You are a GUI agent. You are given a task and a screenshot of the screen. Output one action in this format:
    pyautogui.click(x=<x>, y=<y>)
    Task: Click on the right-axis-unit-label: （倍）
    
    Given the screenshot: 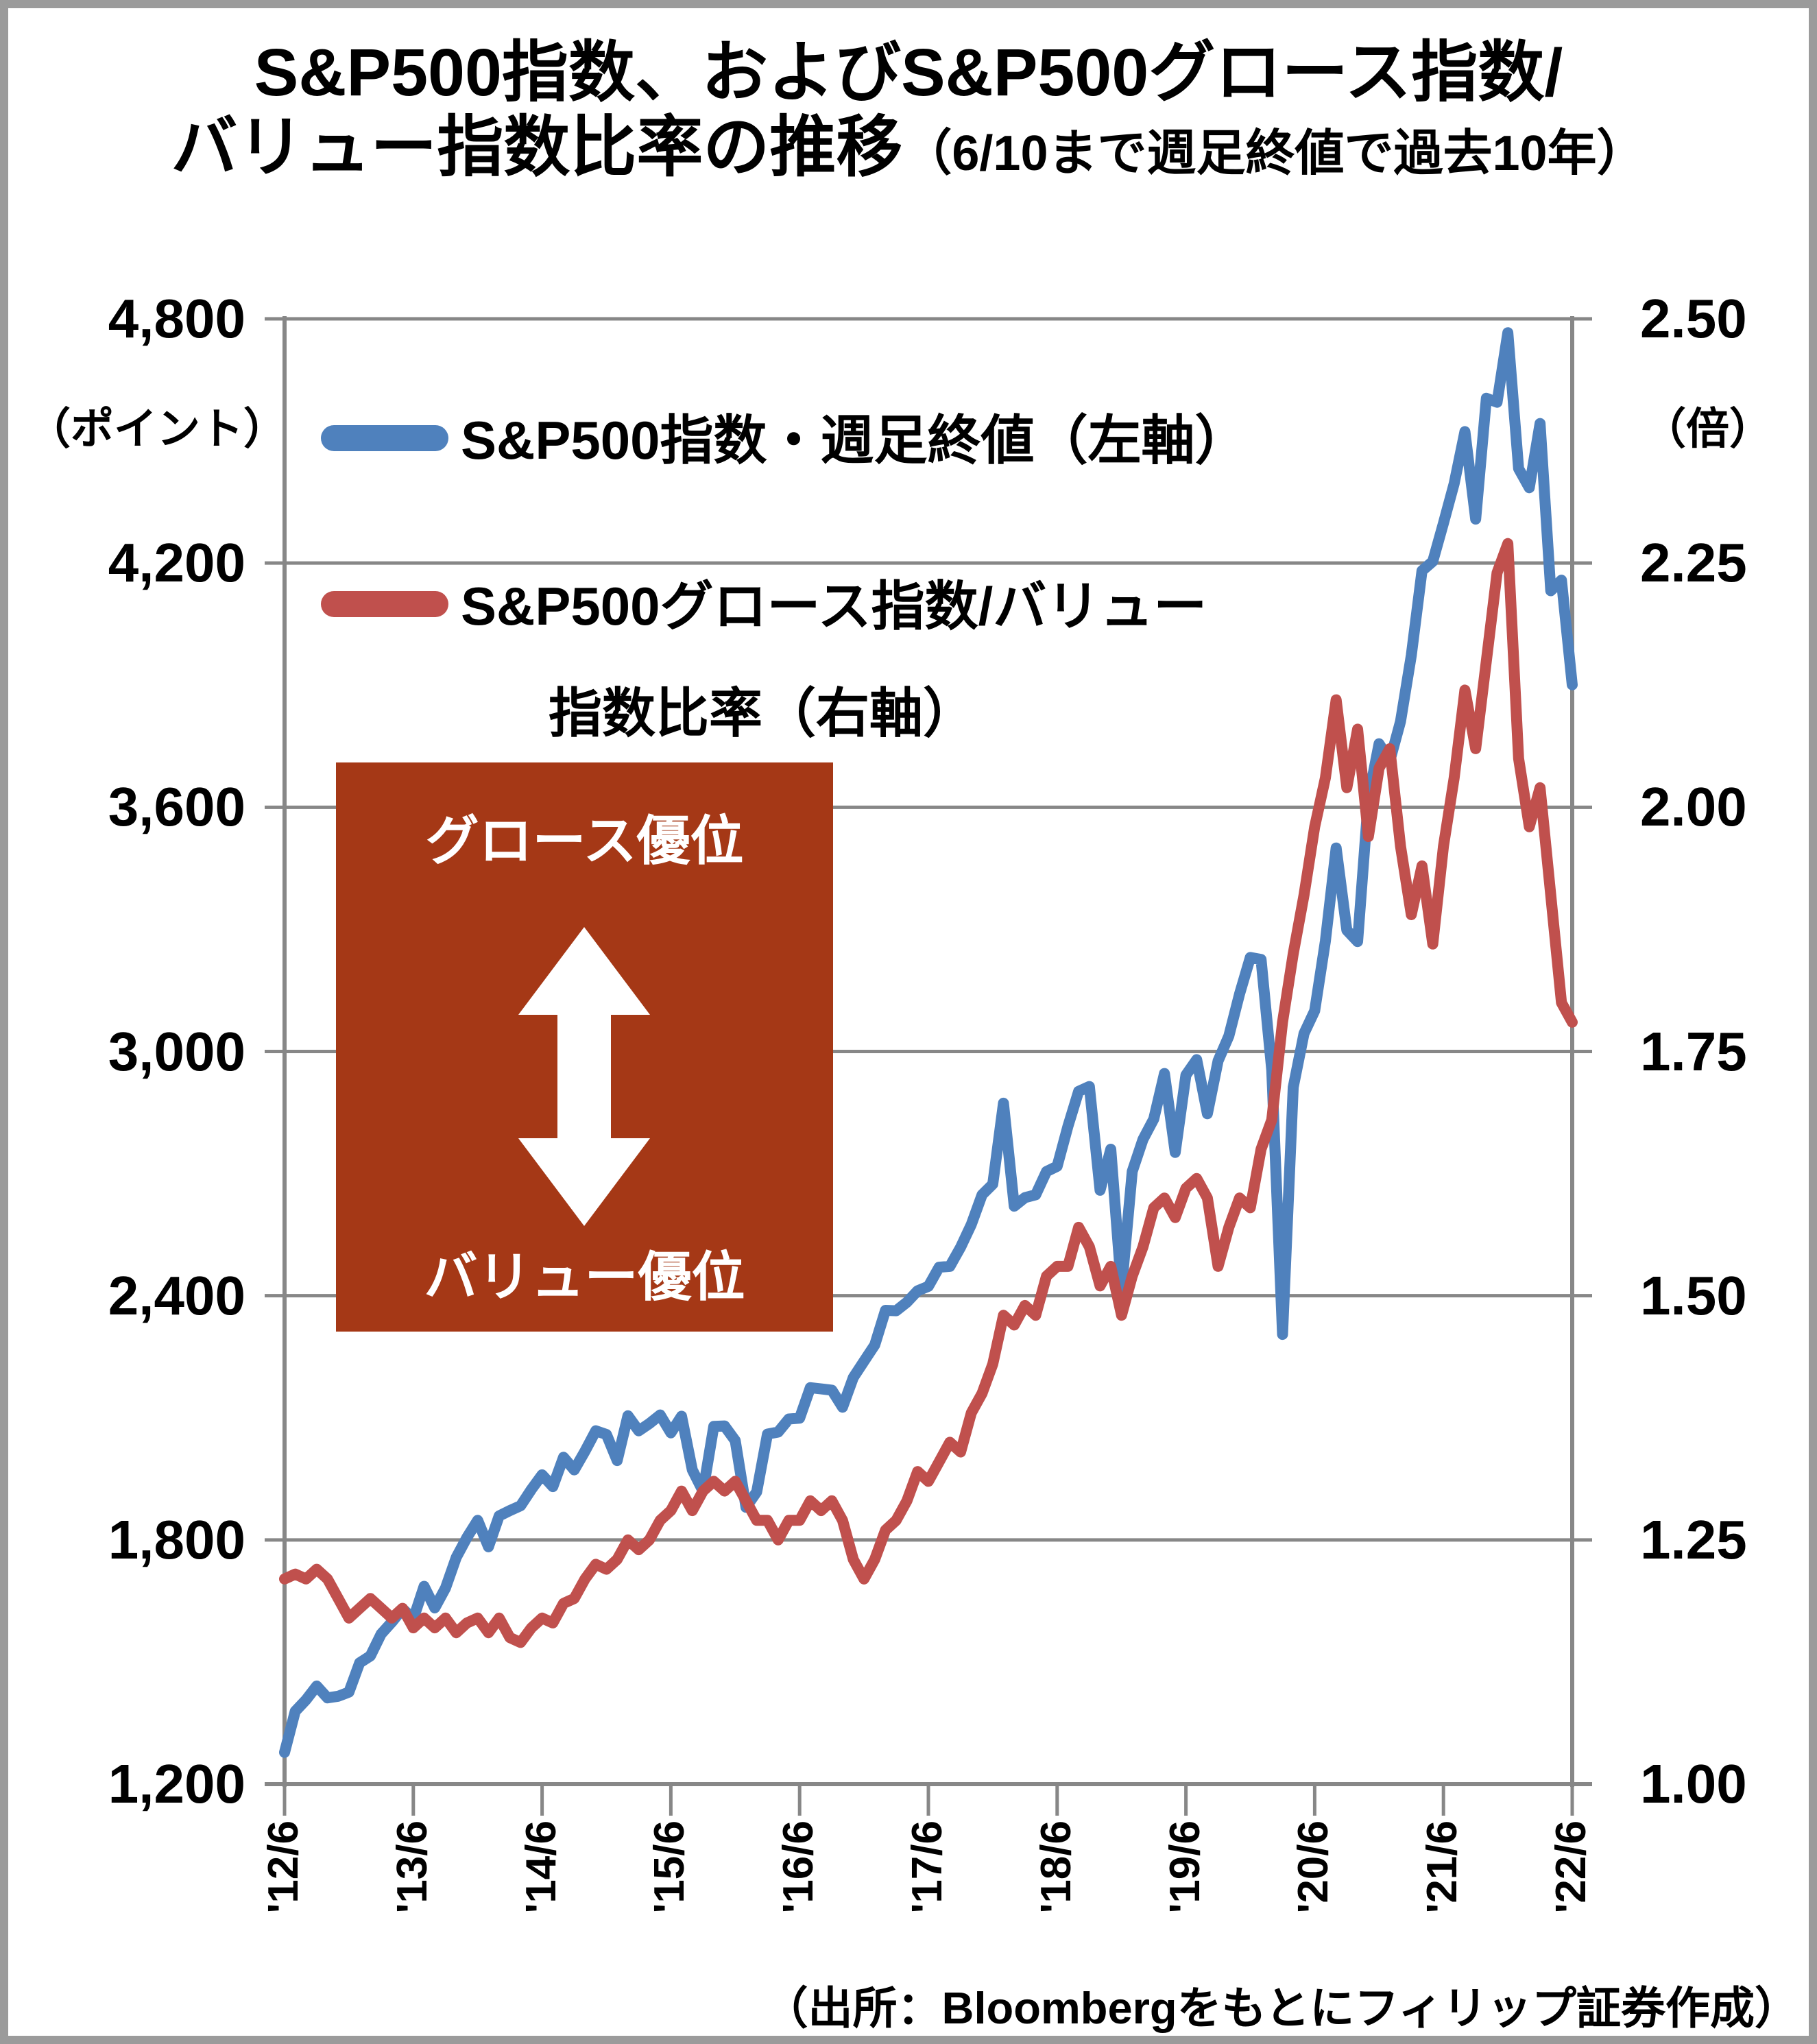 What is the action you would take?
    pyautogui.click(x=1707, y=429)
    